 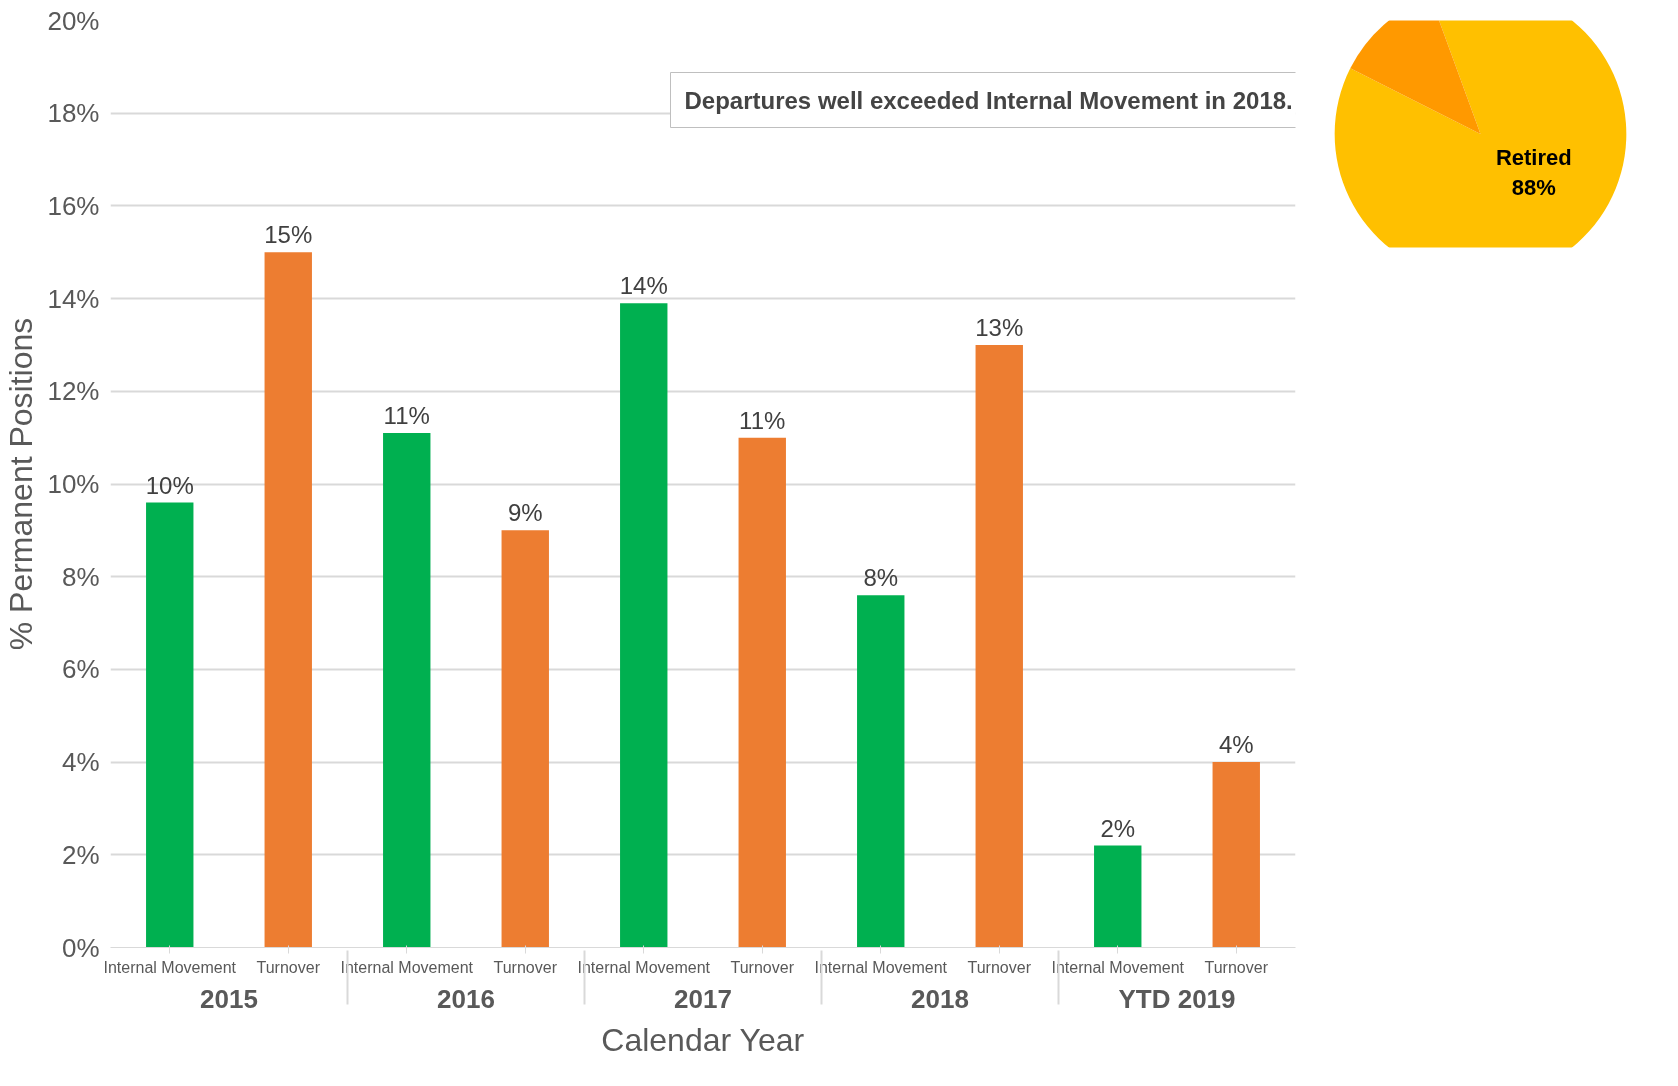 I want to click on y-tick-label: 8%, so click(x=80, y=576).